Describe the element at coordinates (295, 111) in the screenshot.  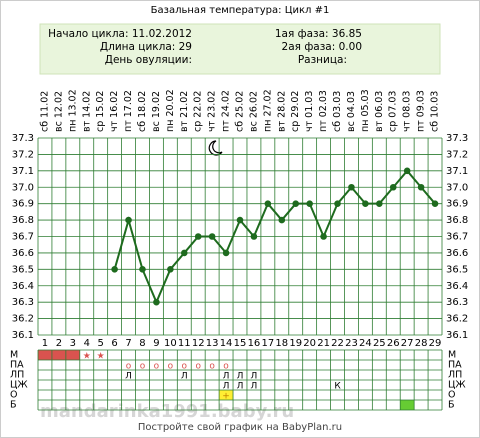
I see `date-label: ср 29.02` at that location.